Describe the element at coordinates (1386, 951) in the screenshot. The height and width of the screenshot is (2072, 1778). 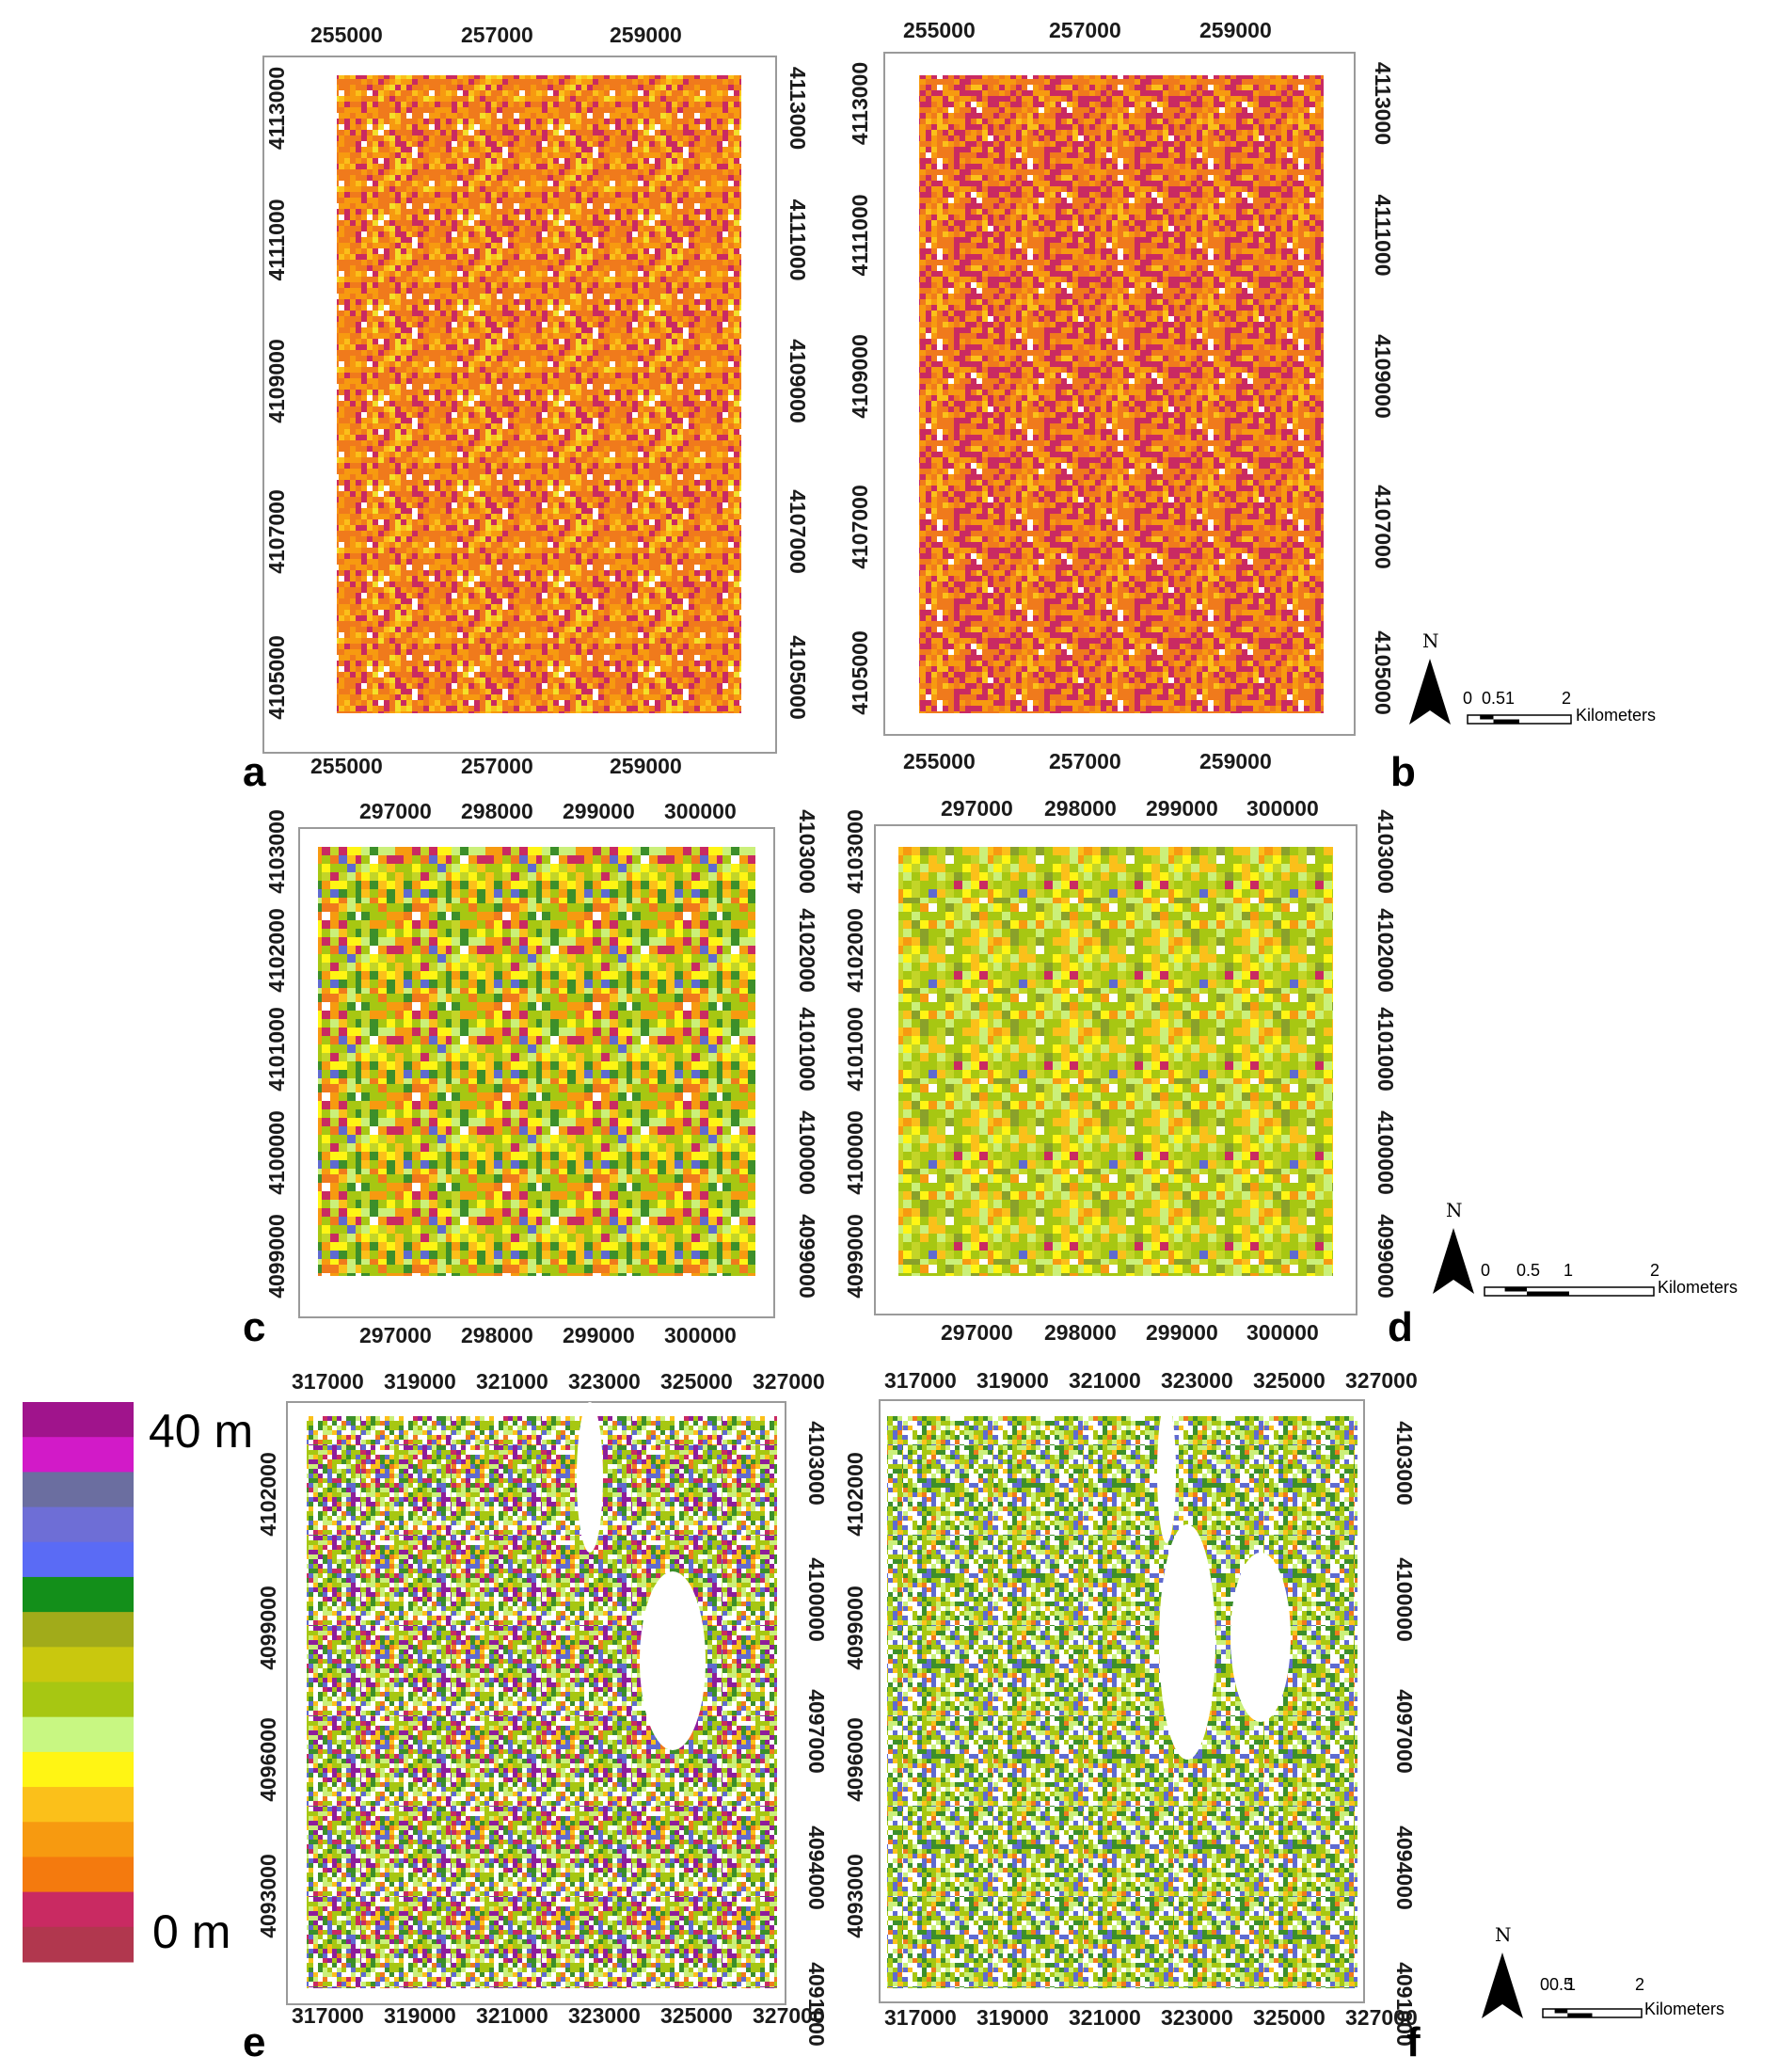
I see `y-tick-right: 4102000` at that location.